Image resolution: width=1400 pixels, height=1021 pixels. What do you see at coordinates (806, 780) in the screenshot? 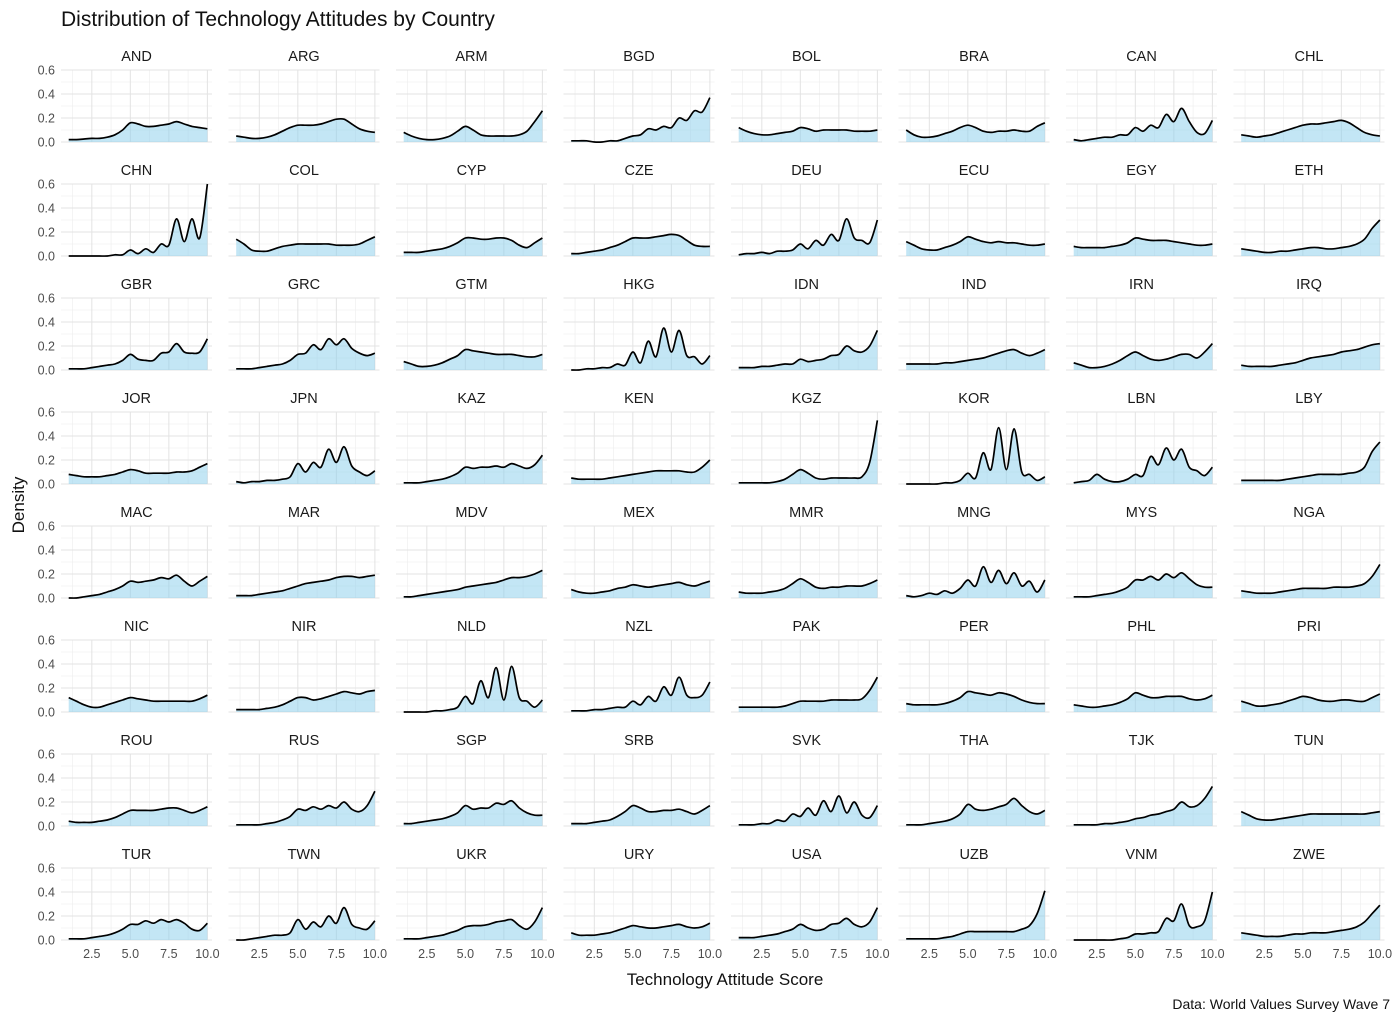
I see `panel-svk: SVK` at bounding box center [806, 780].